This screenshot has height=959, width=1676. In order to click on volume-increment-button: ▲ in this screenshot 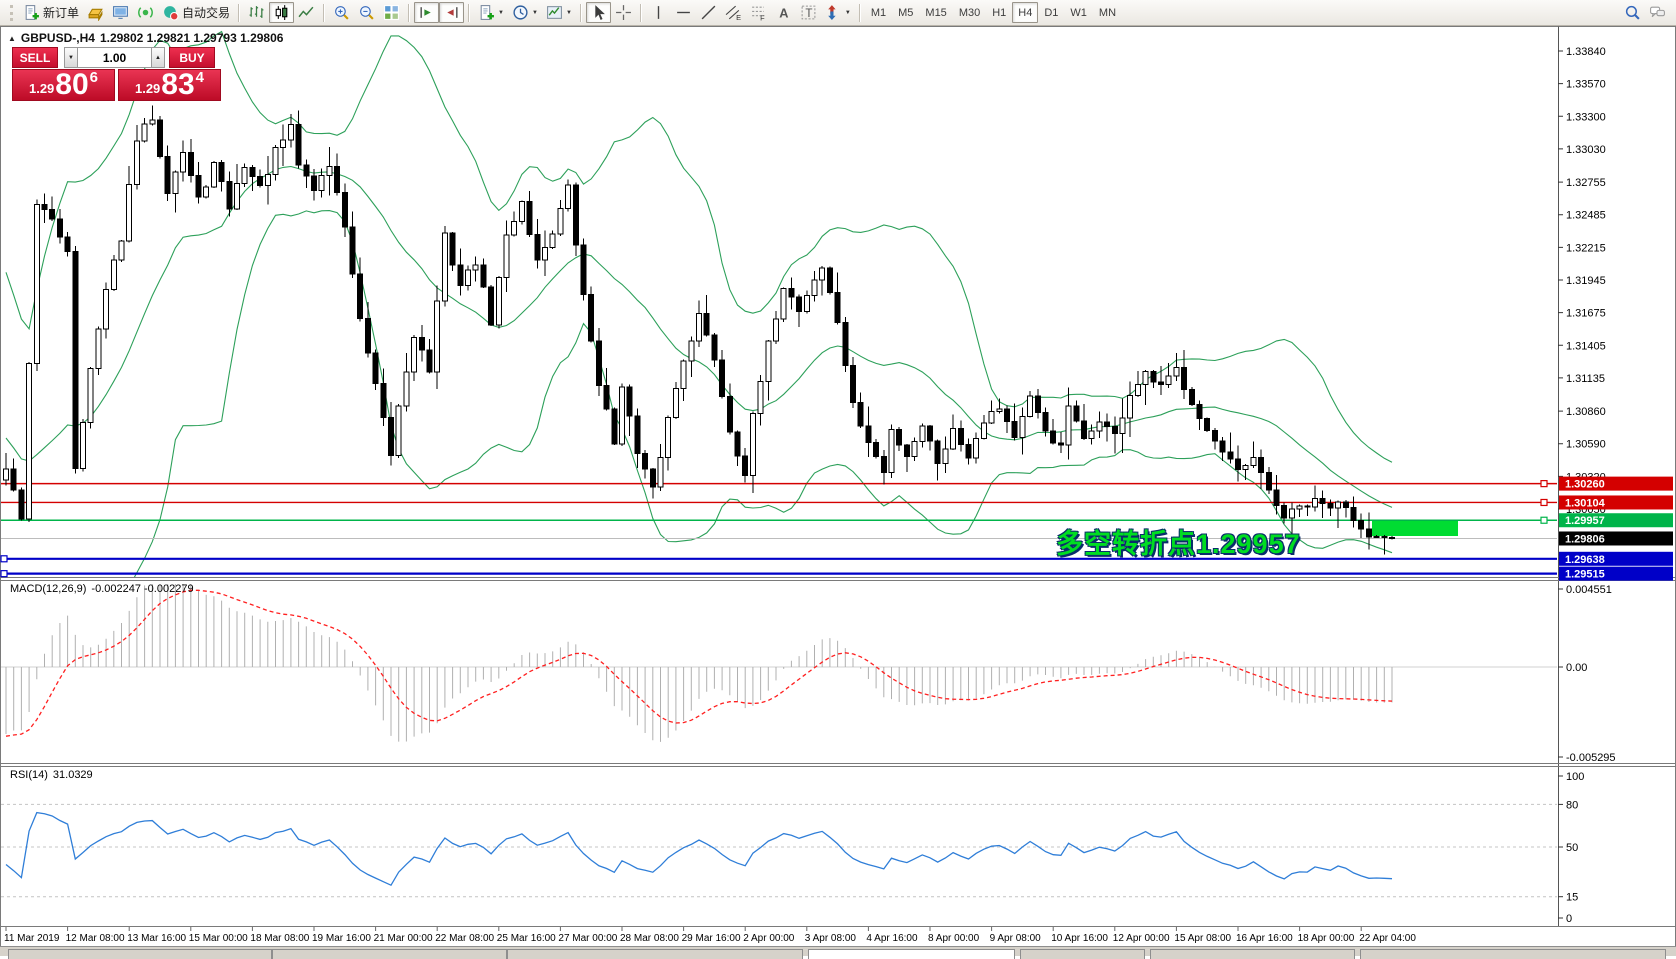, I will do `click(158, 57)`.